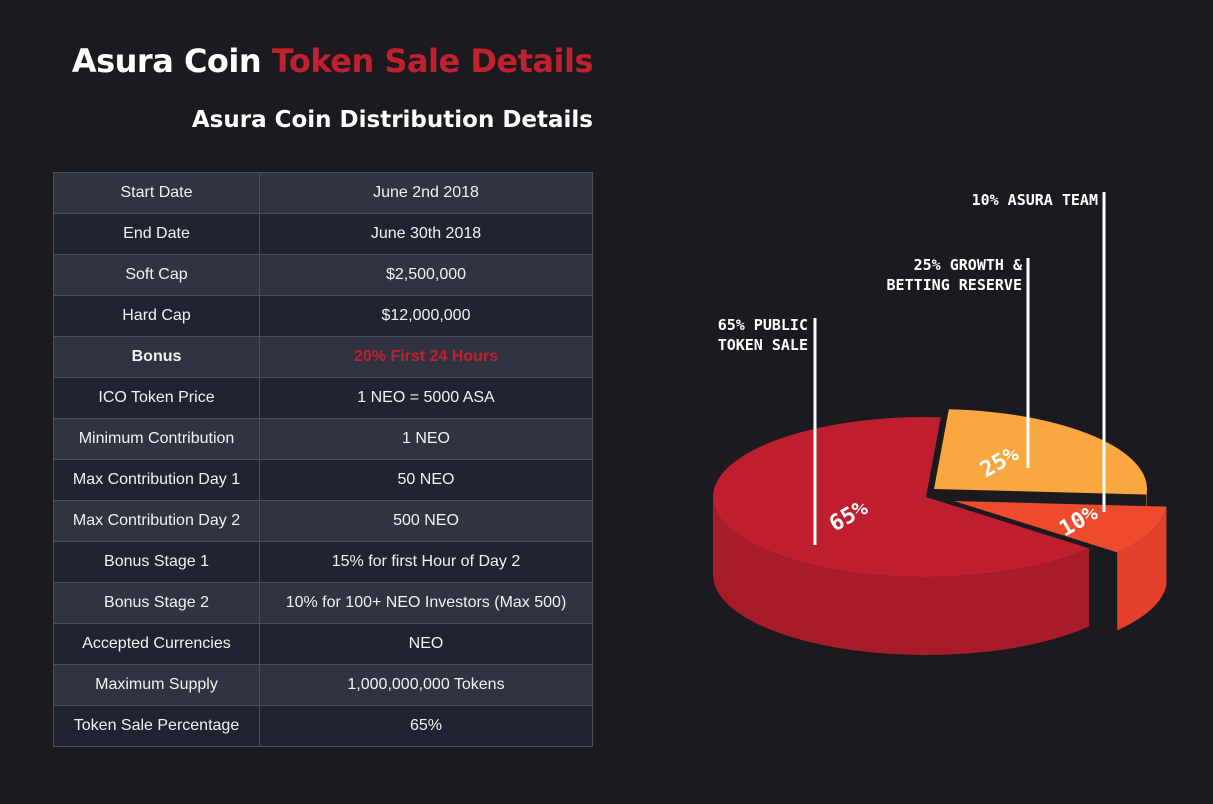  I want to click on callout-label: TOKEN SALE, so click(763, 345).